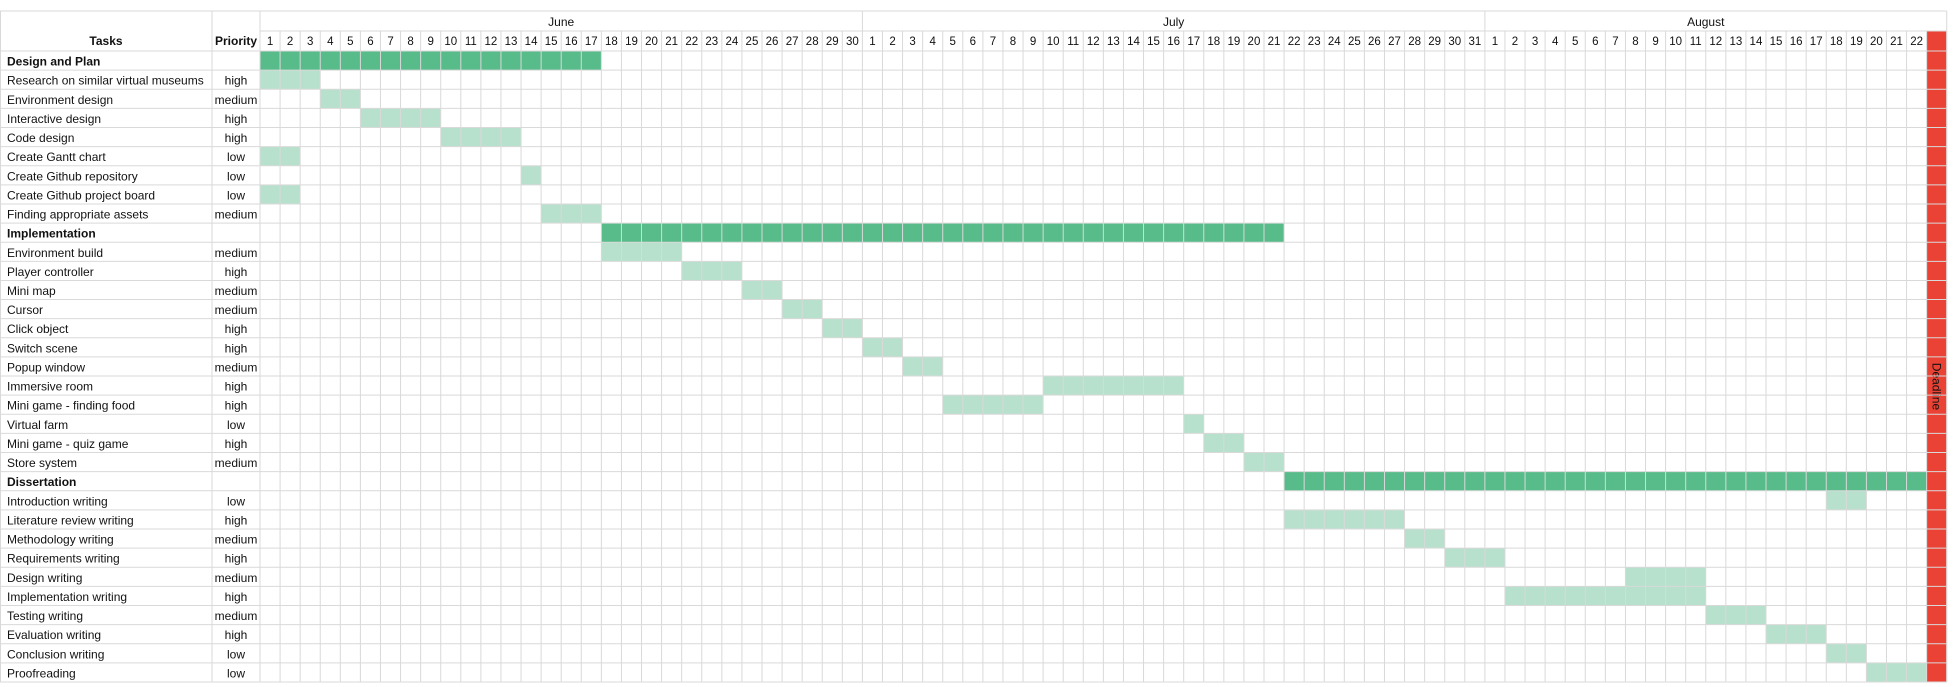 The width and height of the screenshot is (1955, 687). Describe the element at coordinates (53, 62) in the screenshot. I see `group-label: Design and Plan` at that location.